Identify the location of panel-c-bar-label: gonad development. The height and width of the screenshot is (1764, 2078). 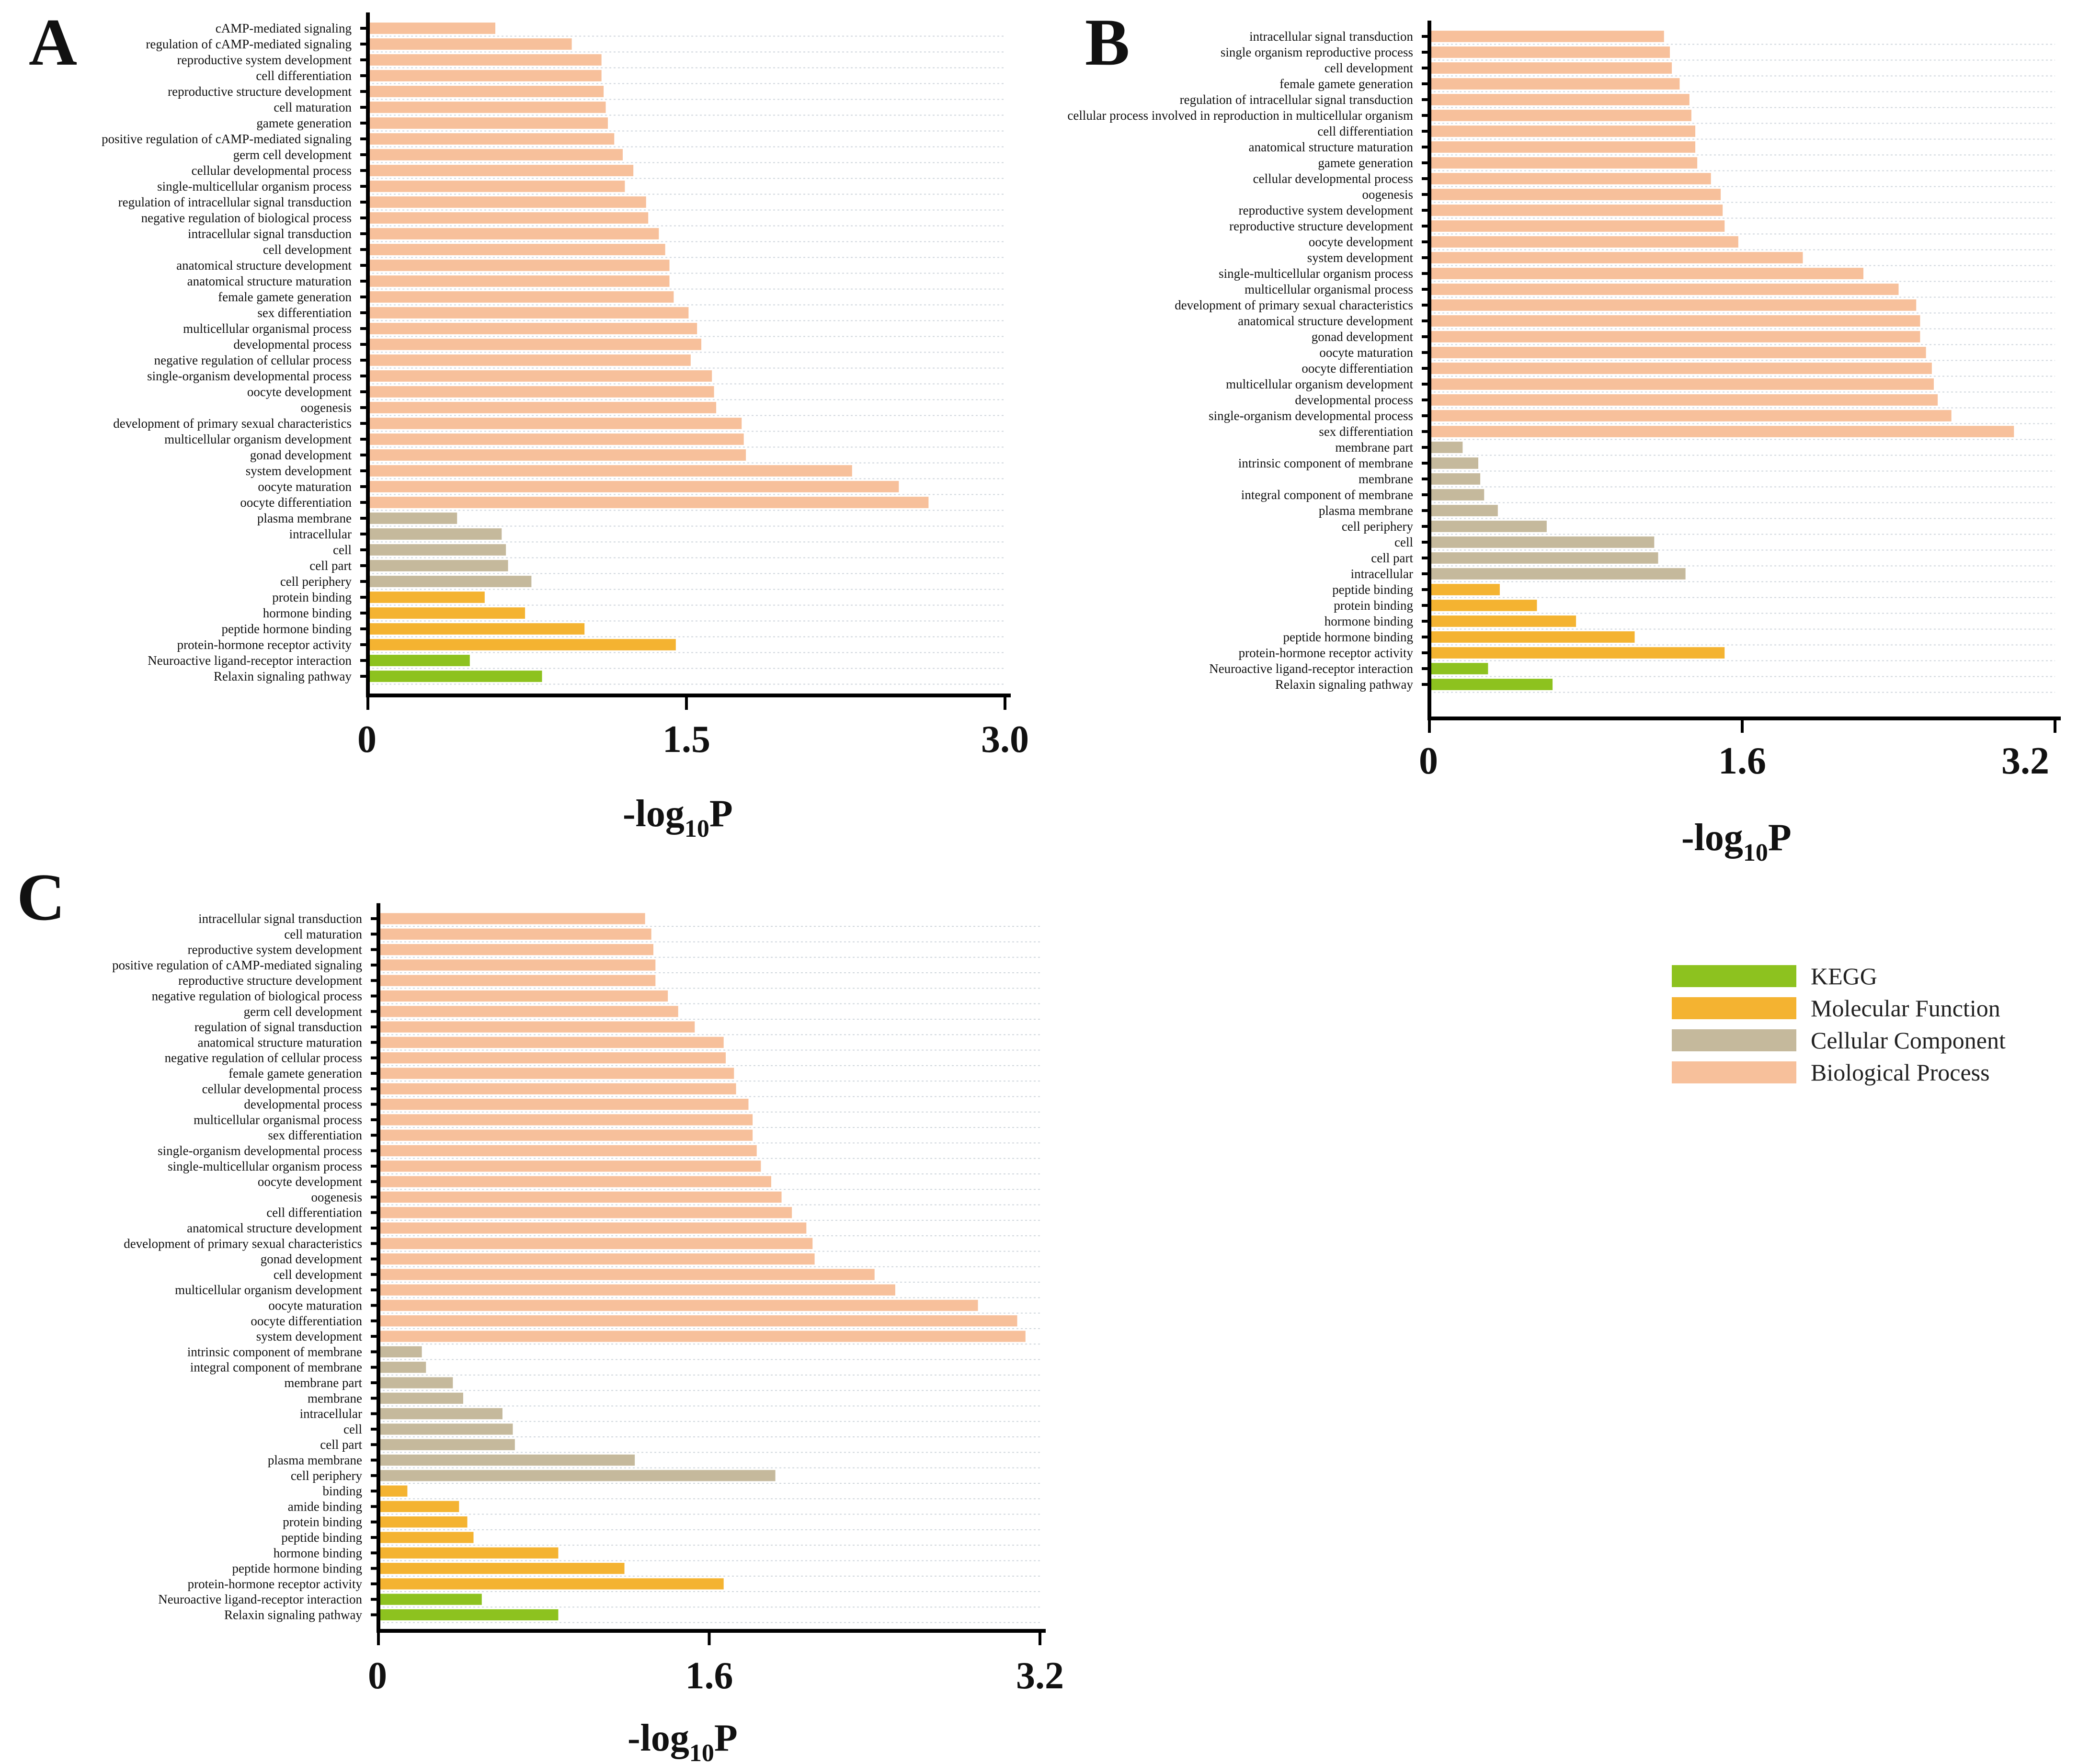
(312, 1259).